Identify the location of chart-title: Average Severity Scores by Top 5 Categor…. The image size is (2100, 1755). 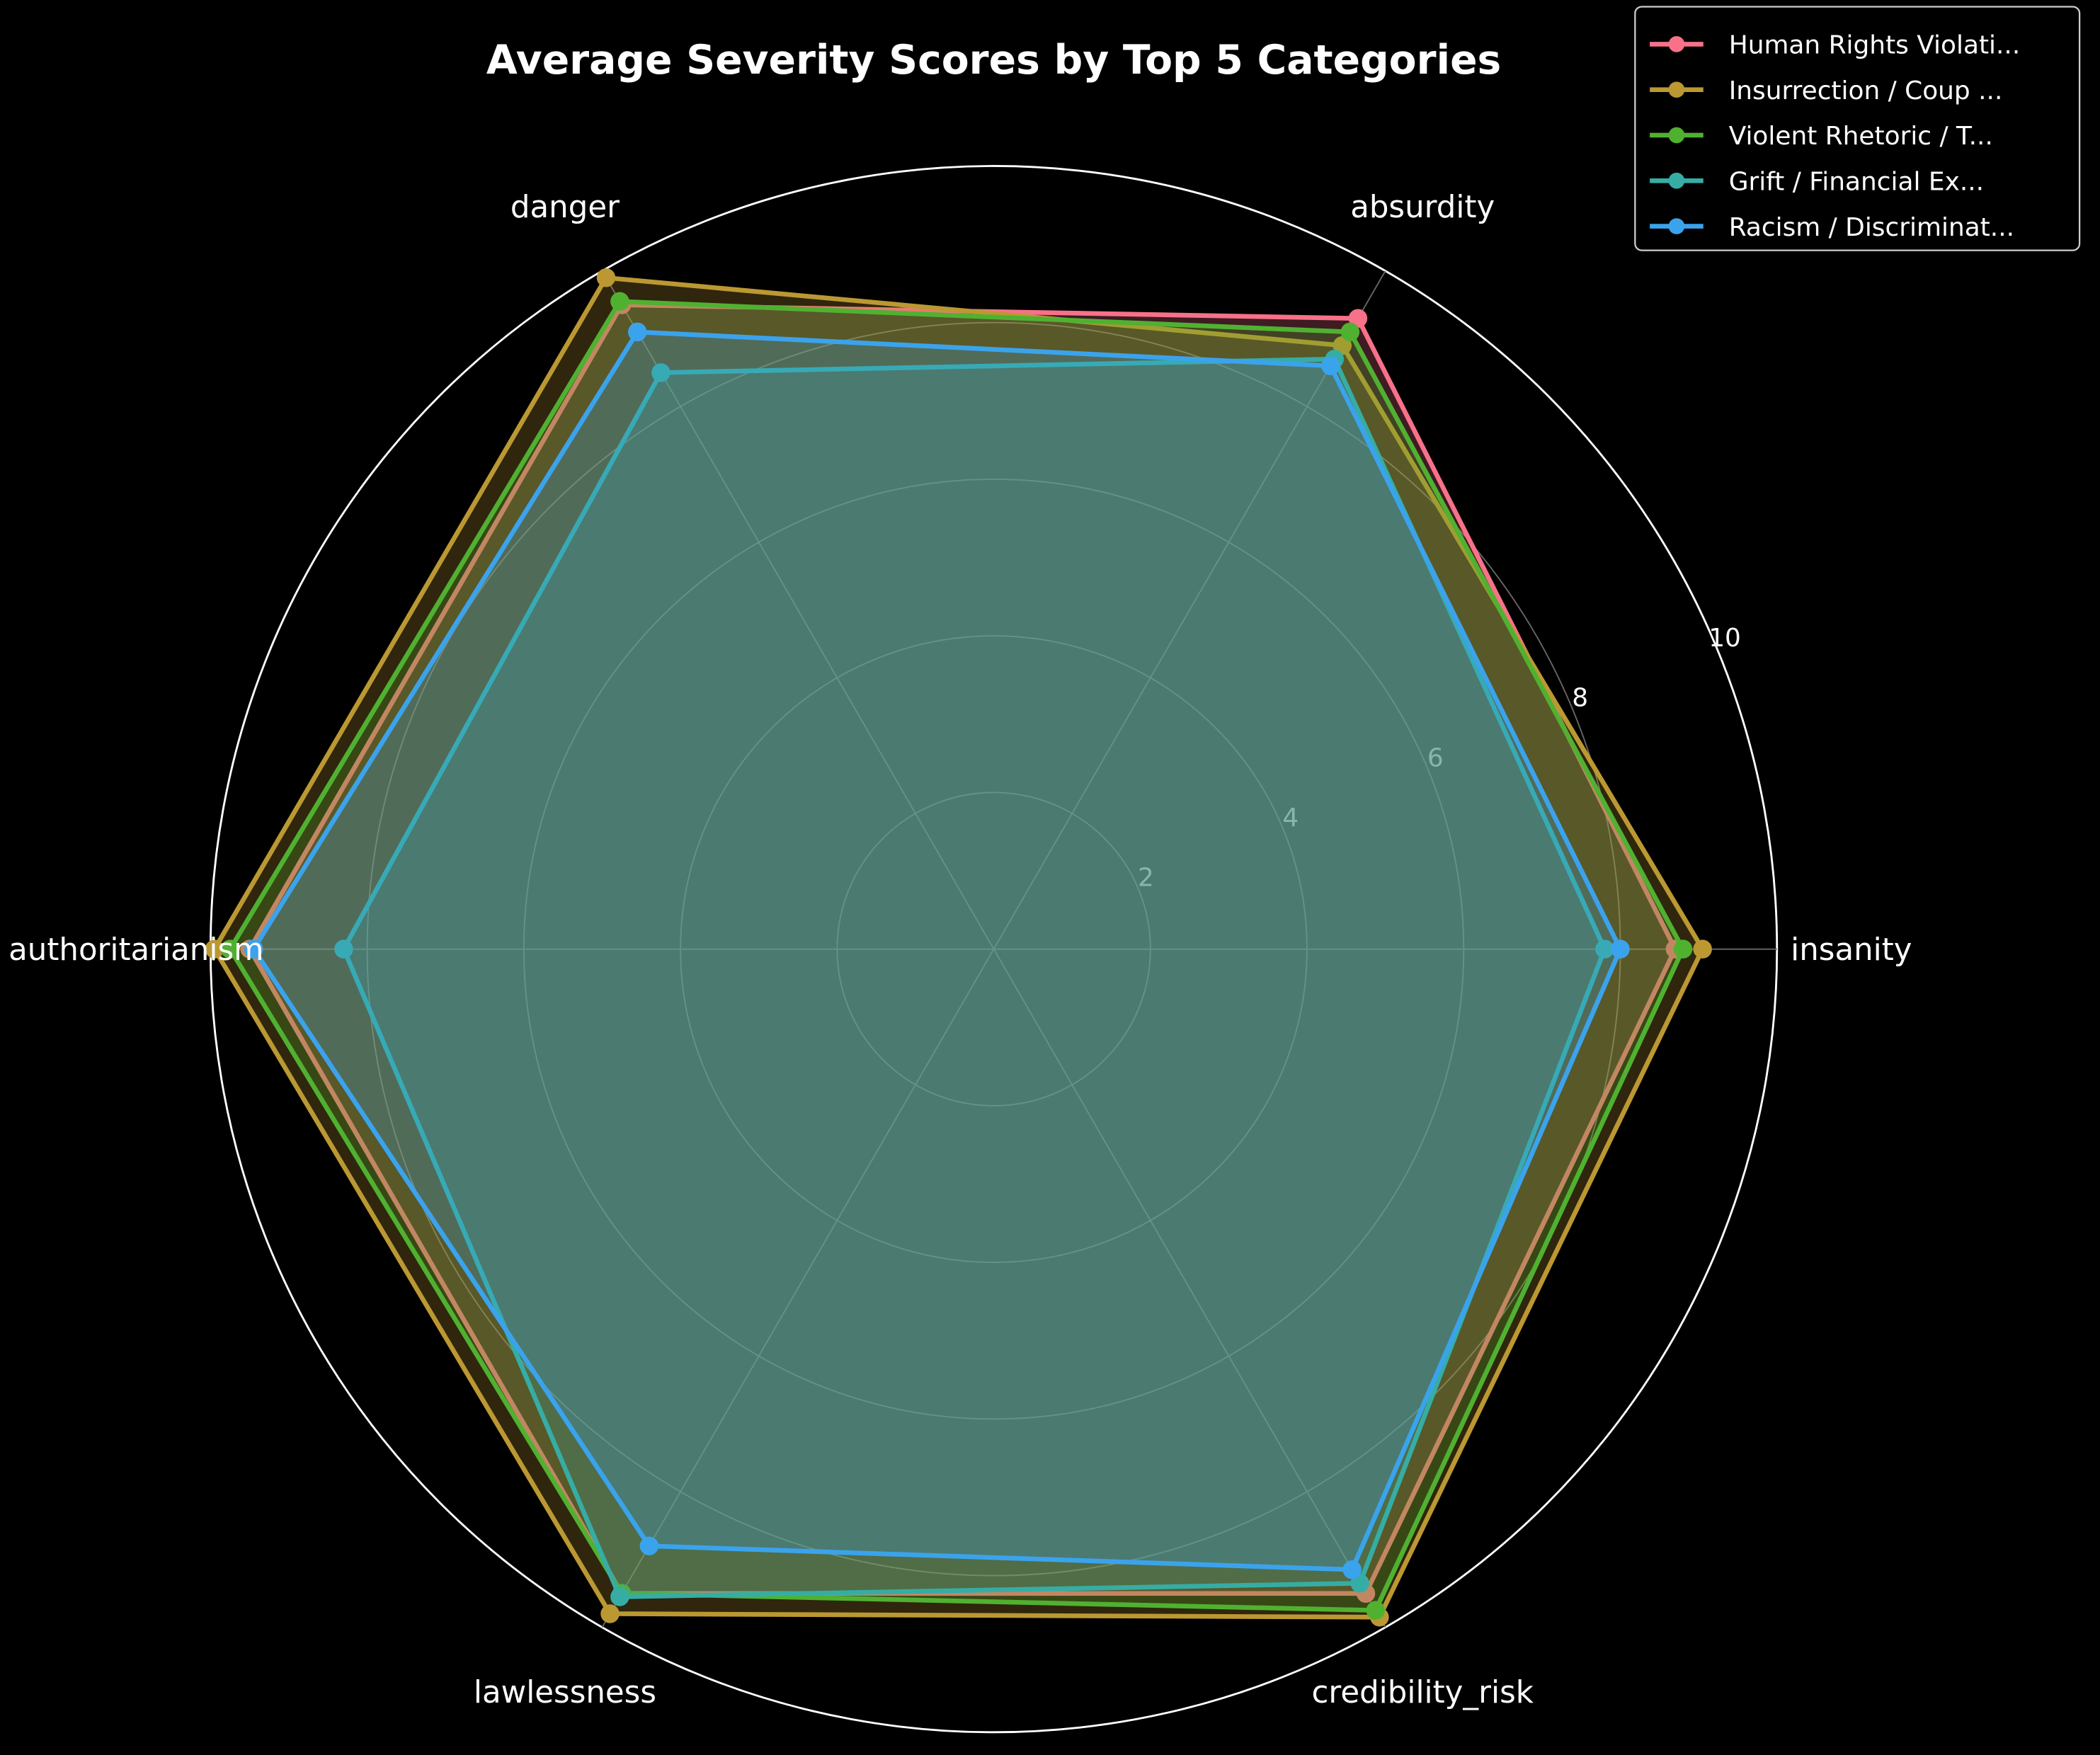
(993, 60).